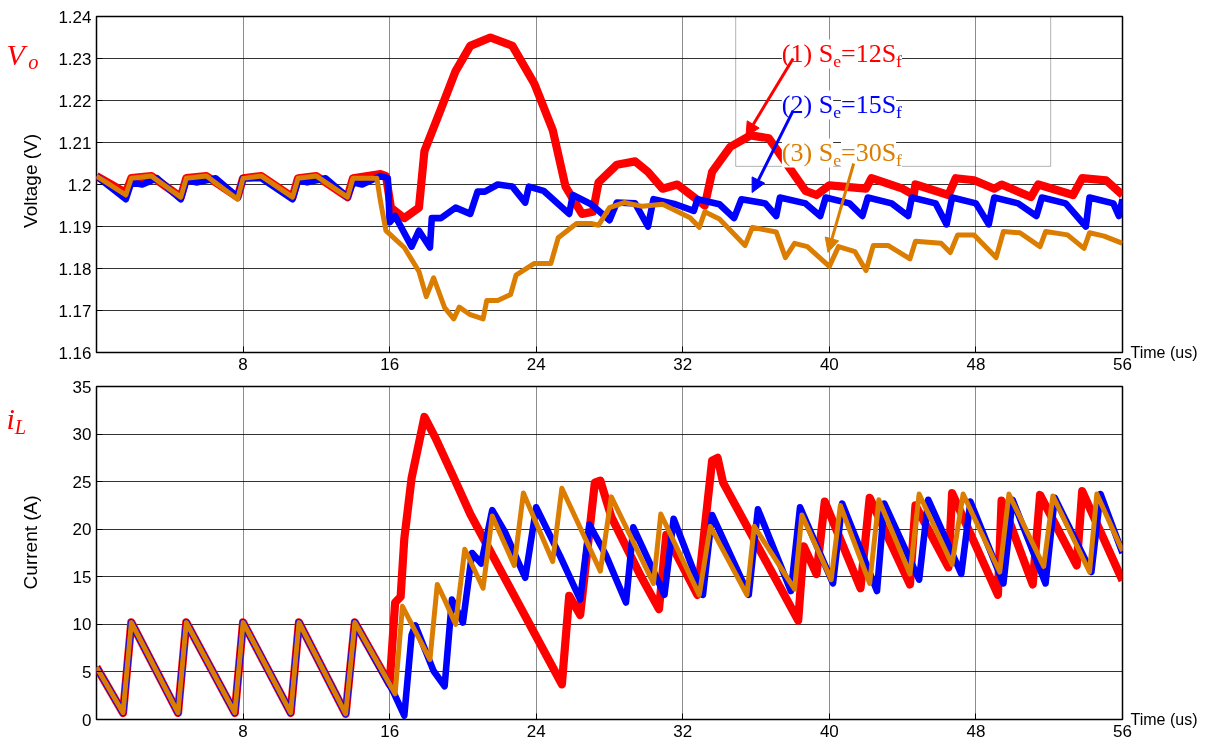 The height and width of the screenshot is (753, 1225). What do you see at coordinates (75, 101) in the screenshot?
I see `y-tick-label: 1.22` at bounding box center [75, 101].